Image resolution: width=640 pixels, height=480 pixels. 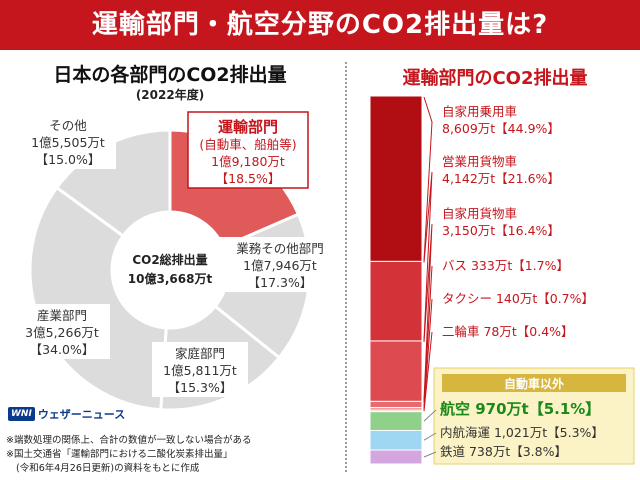 I want to click on slice-label-text: 【34.0%】, so click(x=62, y=349).